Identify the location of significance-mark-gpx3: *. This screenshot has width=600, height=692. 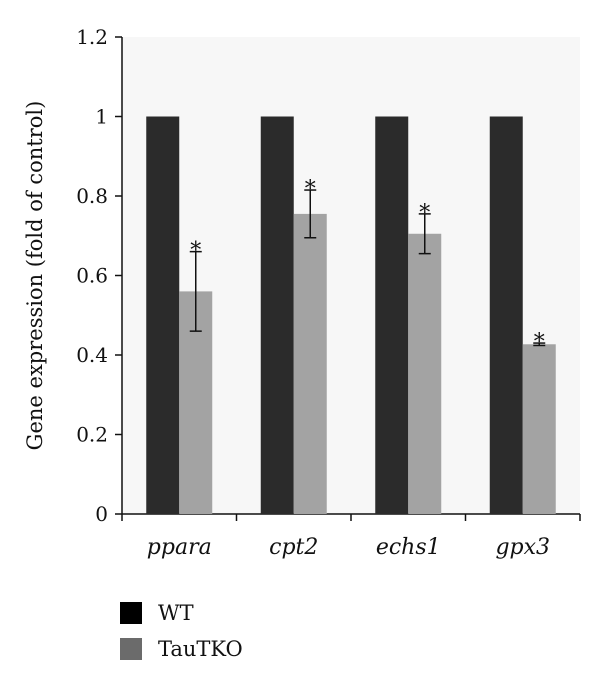
(539, 342).